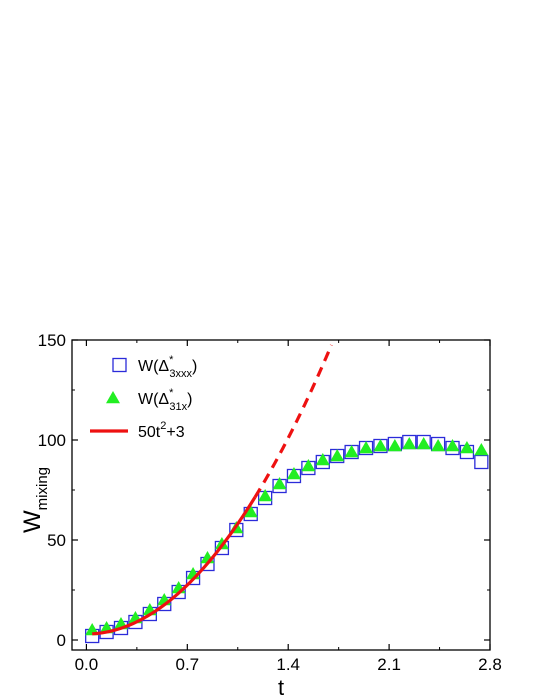 The width and height of the screenshot is (540, 699). Describe the element at coordinates (180, 374) in the screenshot. I see `legend-label-sub: 3xxx` at that location.